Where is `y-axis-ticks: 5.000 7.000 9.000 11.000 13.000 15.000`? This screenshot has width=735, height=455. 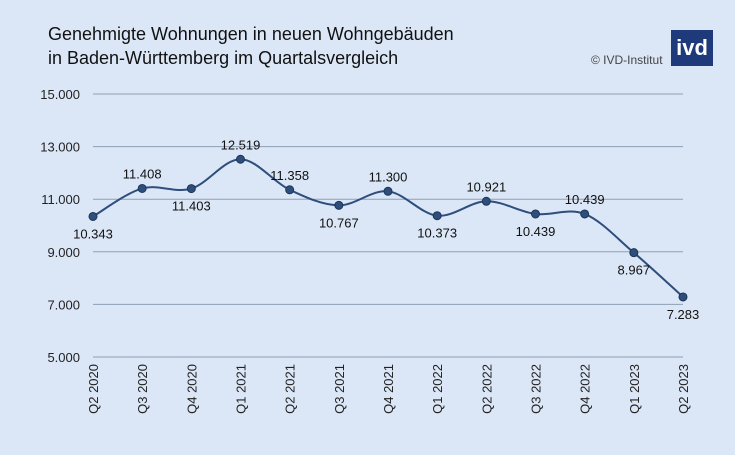
y-axis-ticks: 5.000 7.000 9.000 11.000 13.000 15.000 is located at coordinates (60, 226).